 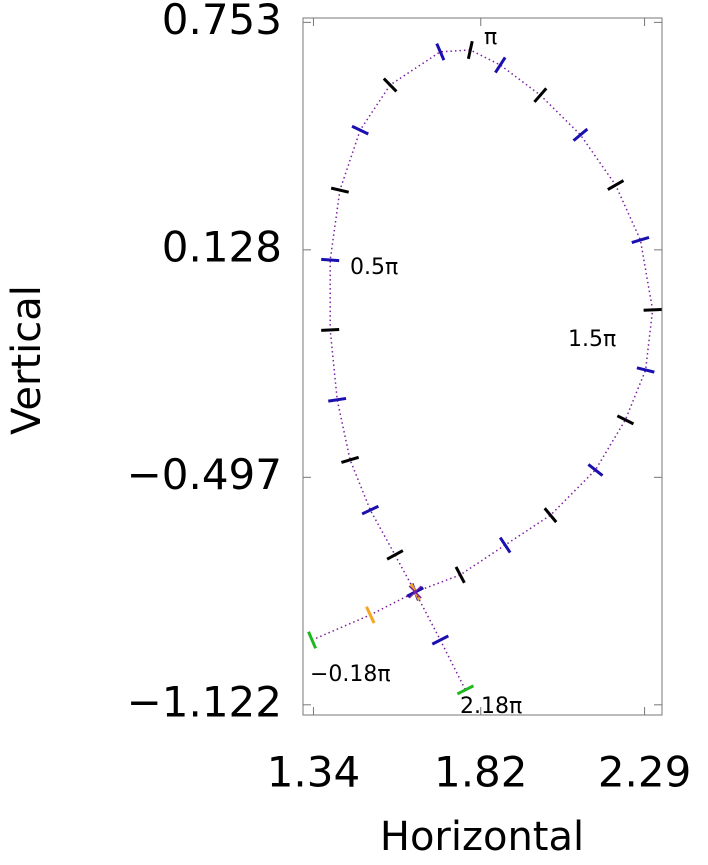 What do you see at coordinates (350, 674) in the screenshot?
I see `annotation: −0.18π` at bounding box center [350, 674].